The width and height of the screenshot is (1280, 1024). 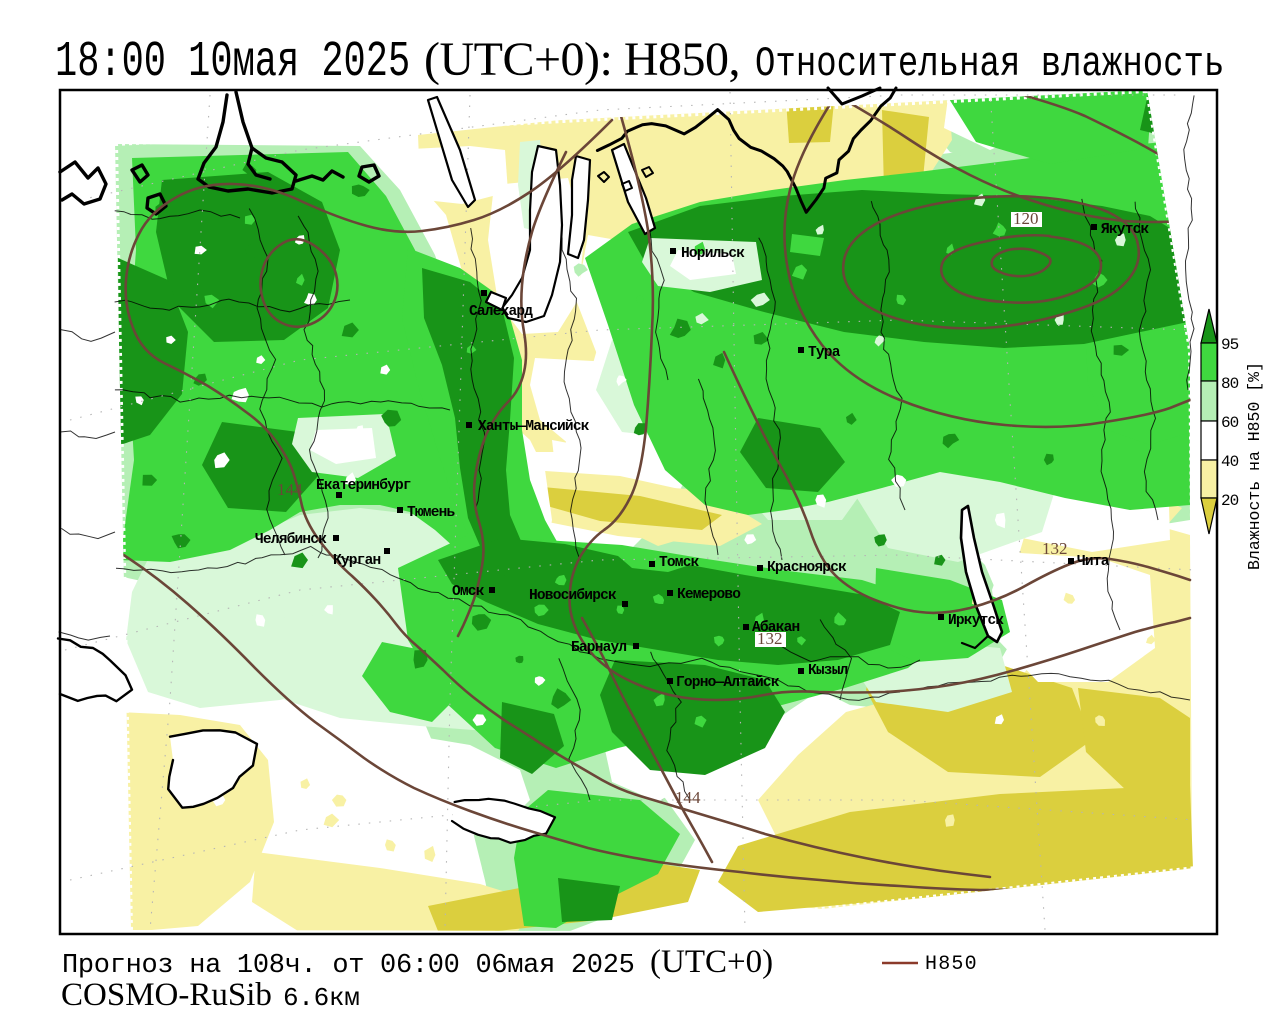 What do you see at coordinates (951, 964) in the screenshot?
I see `svg-text: H850` at bounding box center [951, 964].